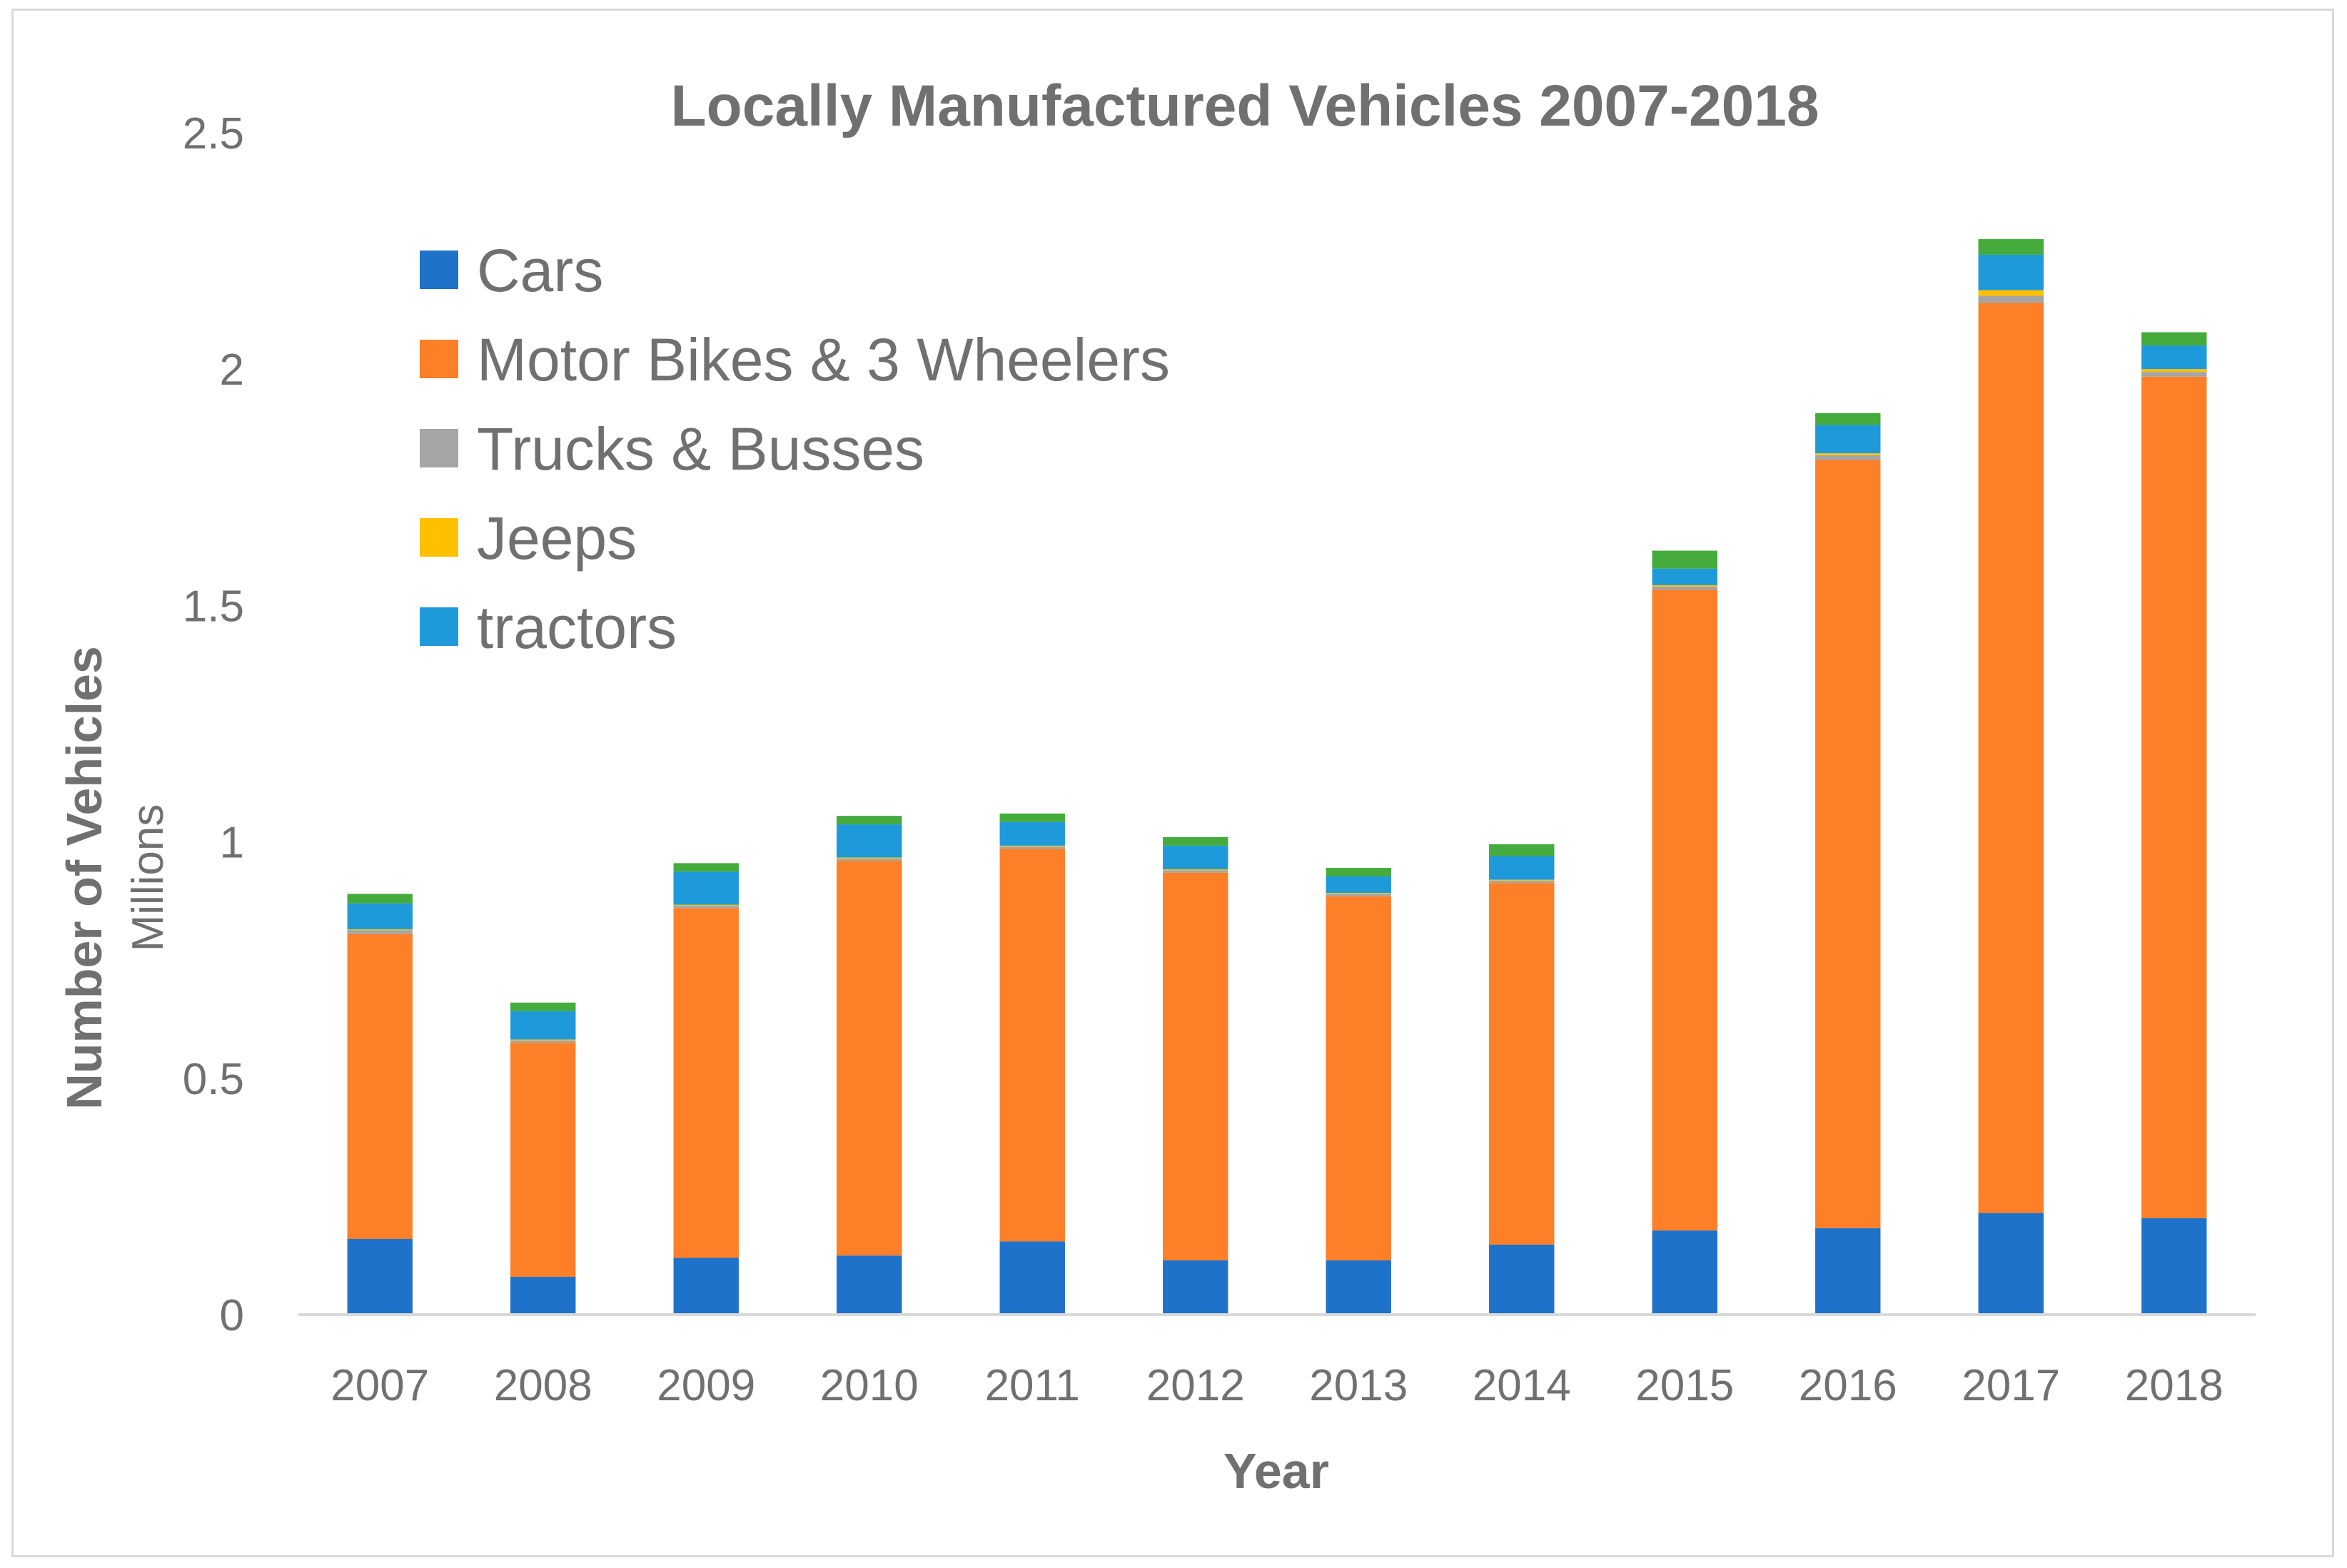 This screenshot has width=2347, height=1568. Describe the element at coordinates (2011, 272) in the screenshot. I see `bar-tractors-2017` at that location.